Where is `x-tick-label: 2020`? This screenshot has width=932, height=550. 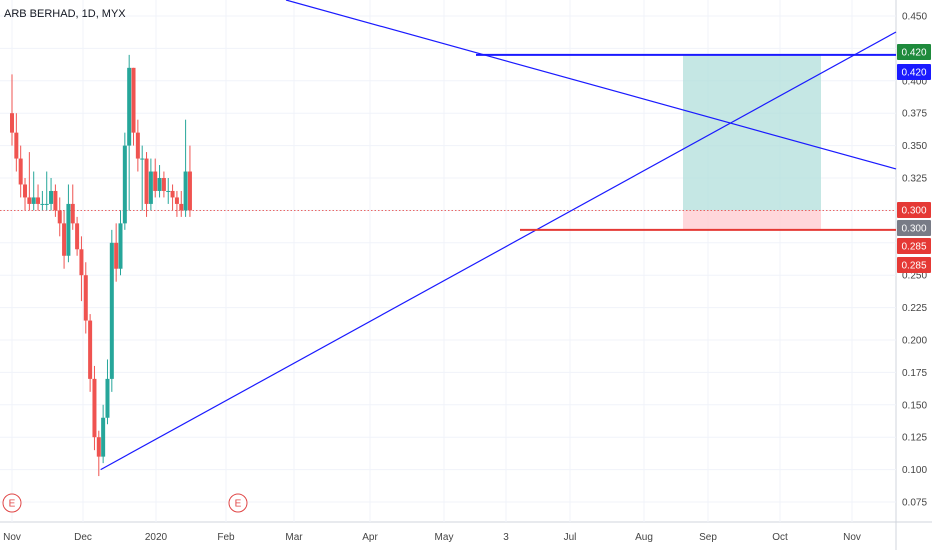 x-tick-label: 2020 is located at coordinates (156, 537).